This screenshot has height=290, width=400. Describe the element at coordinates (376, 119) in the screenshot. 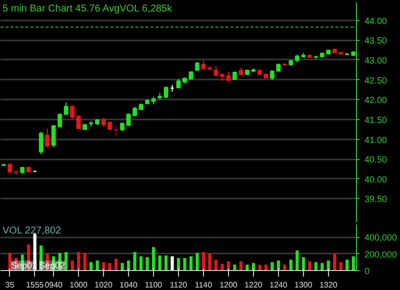

I see `y-tick-label: 41.50` at that location.